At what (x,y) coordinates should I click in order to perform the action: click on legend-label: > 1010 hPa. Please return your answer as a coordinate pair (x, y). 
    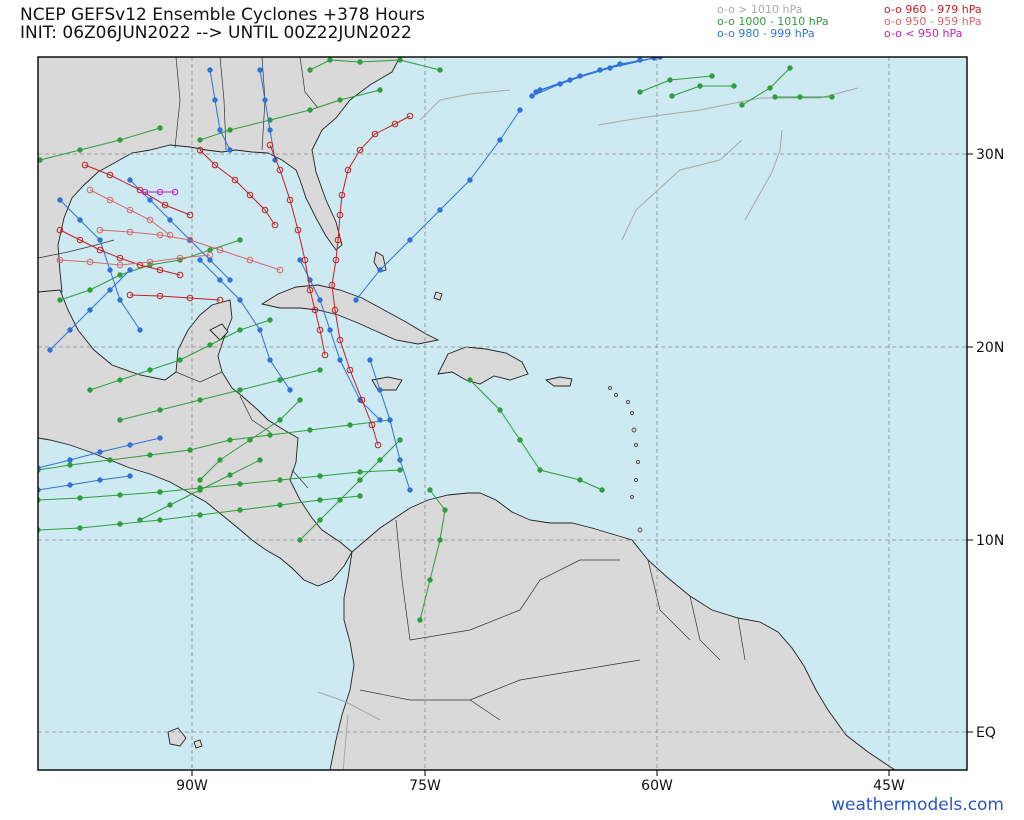
    Looking at the image, I should click on (770, 9).